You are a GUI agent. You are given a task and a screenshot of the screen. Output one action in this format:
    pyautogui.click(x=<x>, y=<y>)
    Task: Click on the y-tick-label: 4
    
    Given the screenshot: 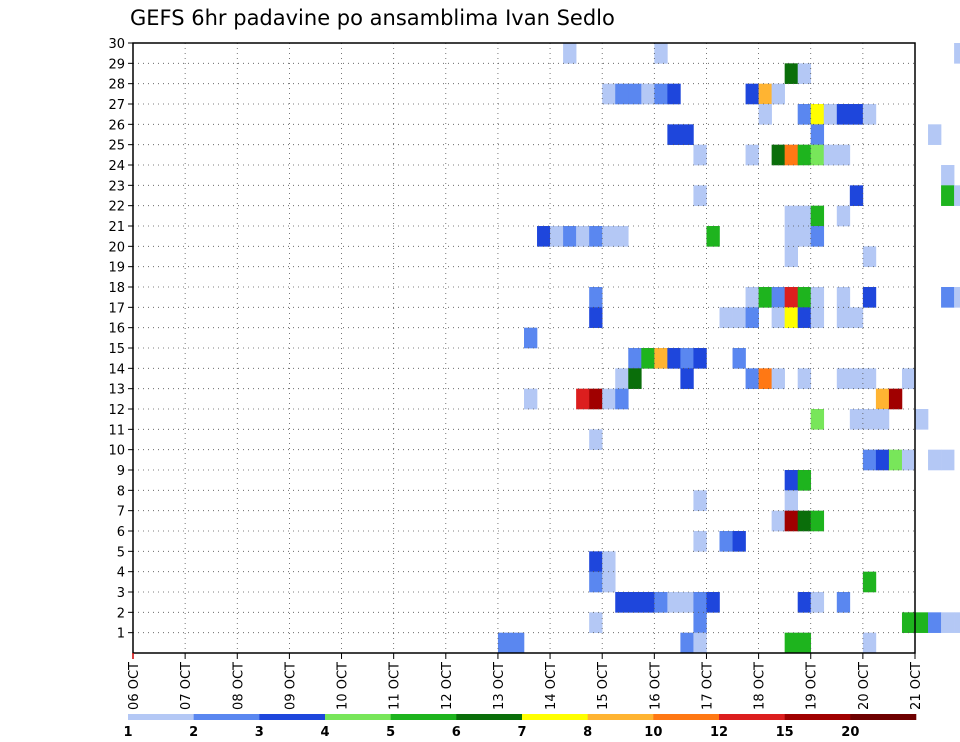 What is the action you would take?
    pyautogui.click(x=121, y=573)
    